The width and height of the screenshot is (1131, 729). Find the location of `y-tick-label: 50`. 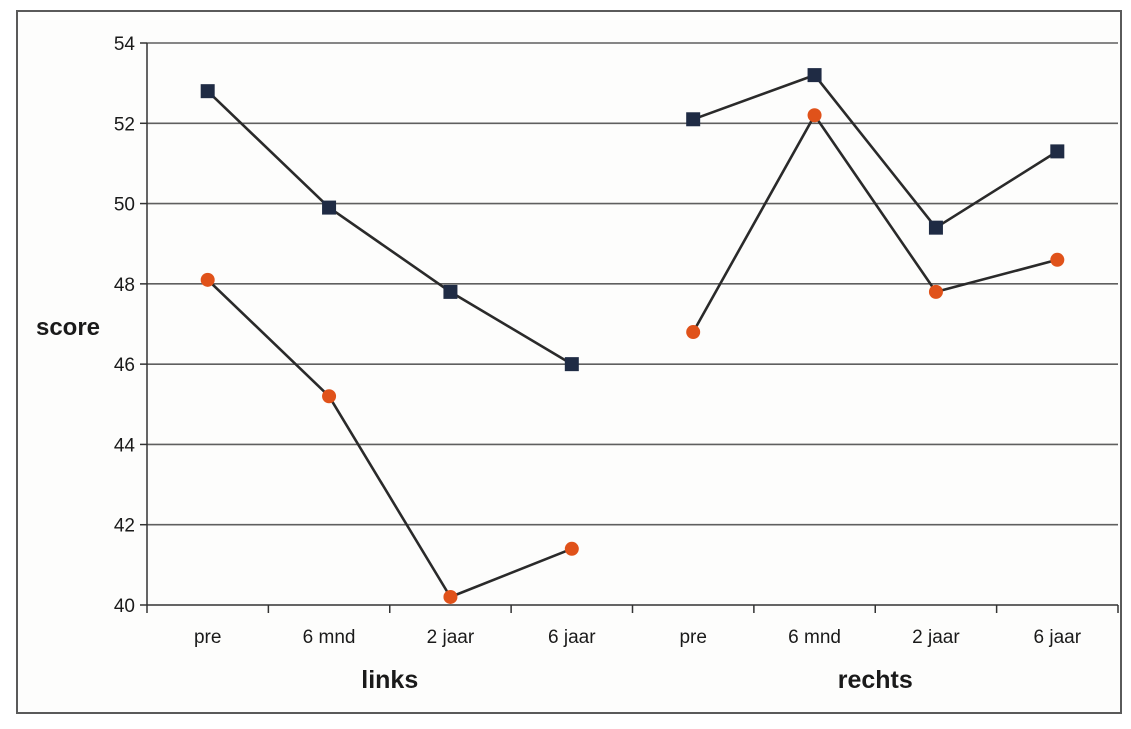

y-tick-label: 50 is located at coordinates (124, 205).